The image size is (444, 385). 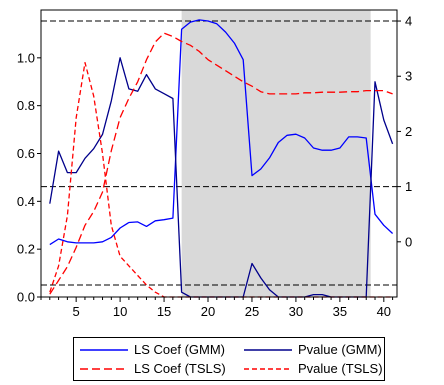 What do you see at coordinates (384, 311) in the screenshot?
I see `x-tick-label: 40` at bounding box center [384, 311].